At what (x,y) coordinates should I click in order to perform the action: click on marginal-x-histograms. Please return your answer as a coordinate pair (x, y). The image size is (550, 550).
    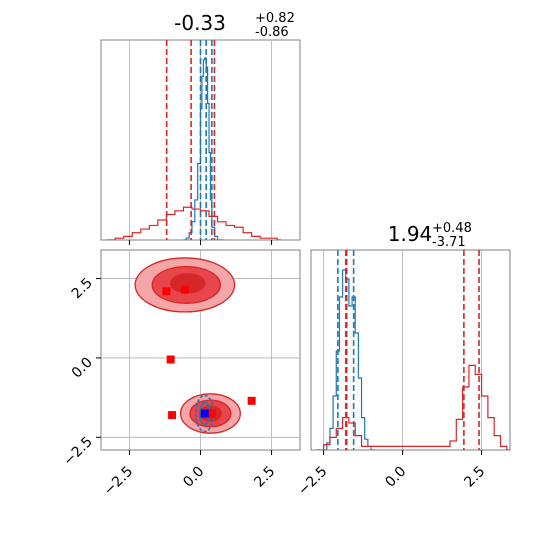
    Looking at the image, I should click on (194, 140).